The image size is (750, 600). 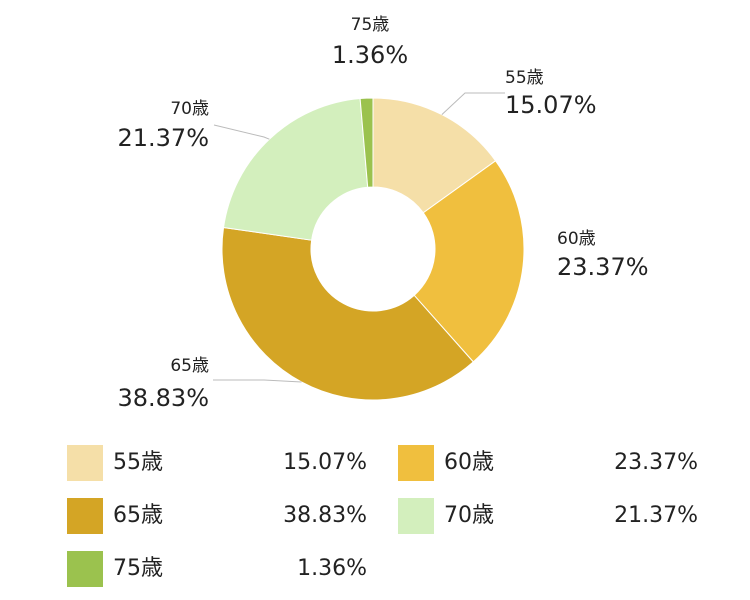 What do you see at coordinates (138, 462) in the screenshot?
I see `legend-label-55: 55歳` at bounding box center [138, 462].